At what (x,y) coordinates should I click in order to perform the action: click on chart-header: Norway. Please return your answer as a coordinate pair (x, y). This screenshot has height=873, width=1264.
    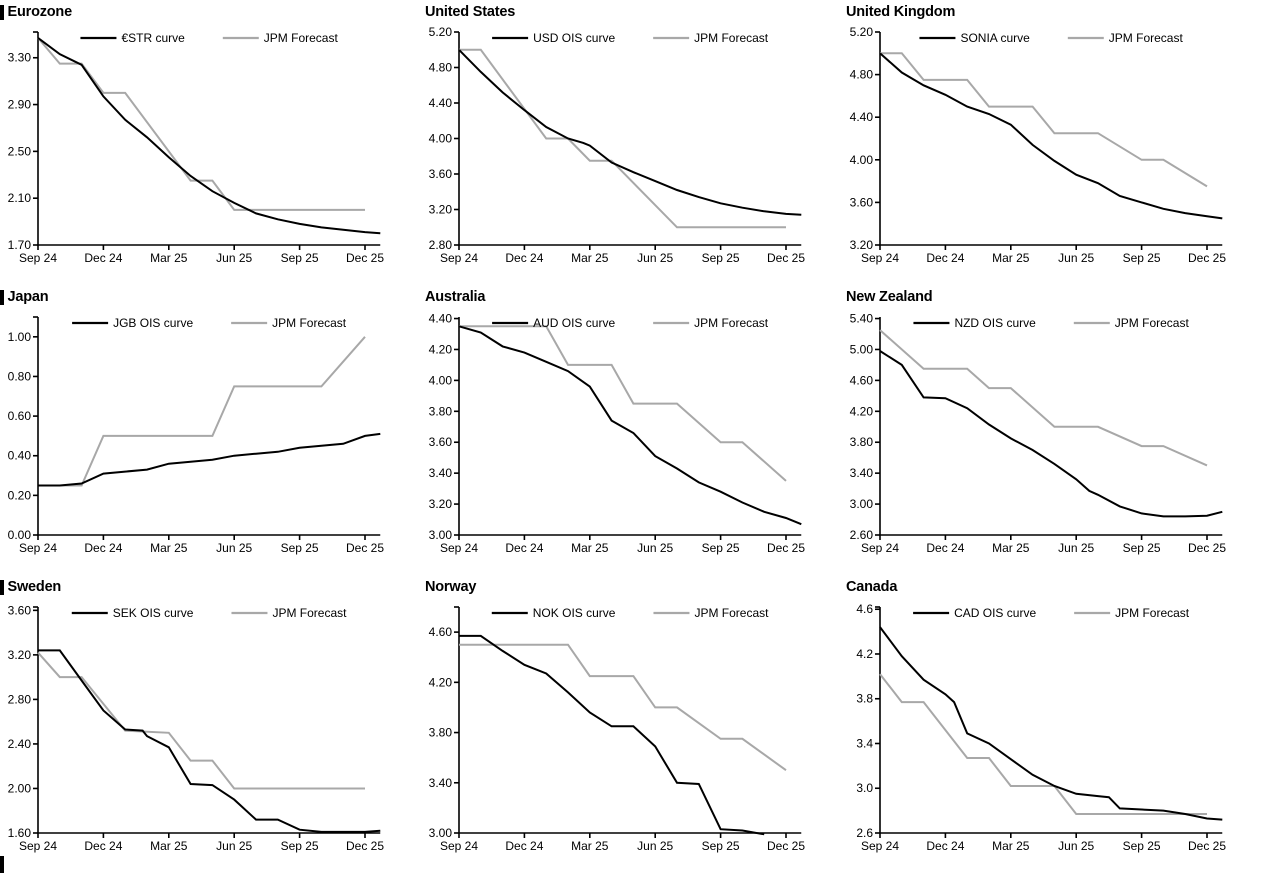
    Looking at the image, I should click on (631, 586).